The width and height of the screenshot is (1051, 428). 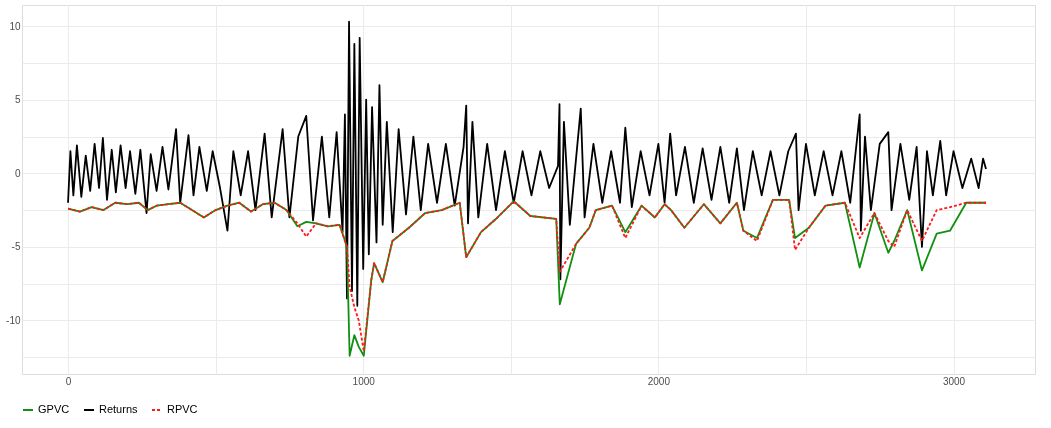 What do you see at coordinates (17, 173) in the screenshot?
I see `y-tick-label: 0` at bounding box center [17, 173].